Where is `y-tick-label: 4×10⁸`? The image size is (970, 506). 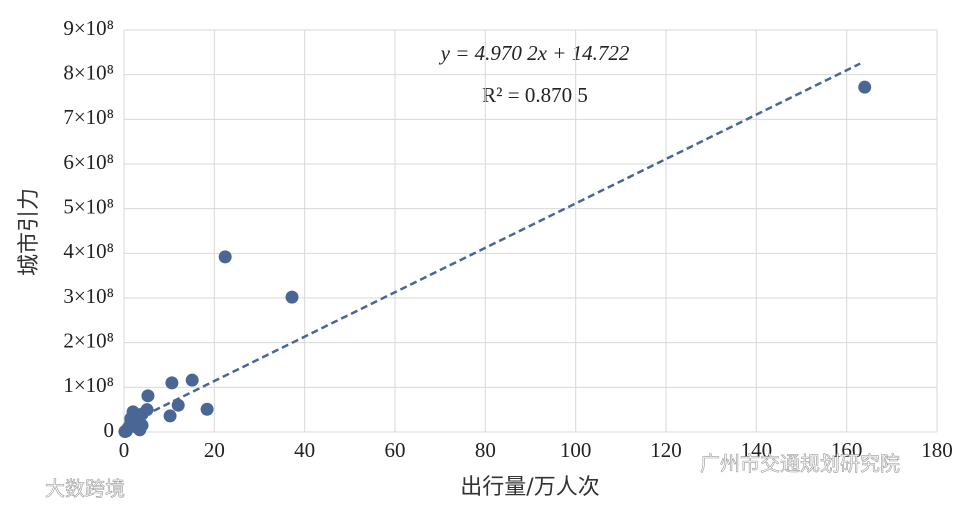
y-tick-label: 4×10⁸ is located at coordinates (88, 251).